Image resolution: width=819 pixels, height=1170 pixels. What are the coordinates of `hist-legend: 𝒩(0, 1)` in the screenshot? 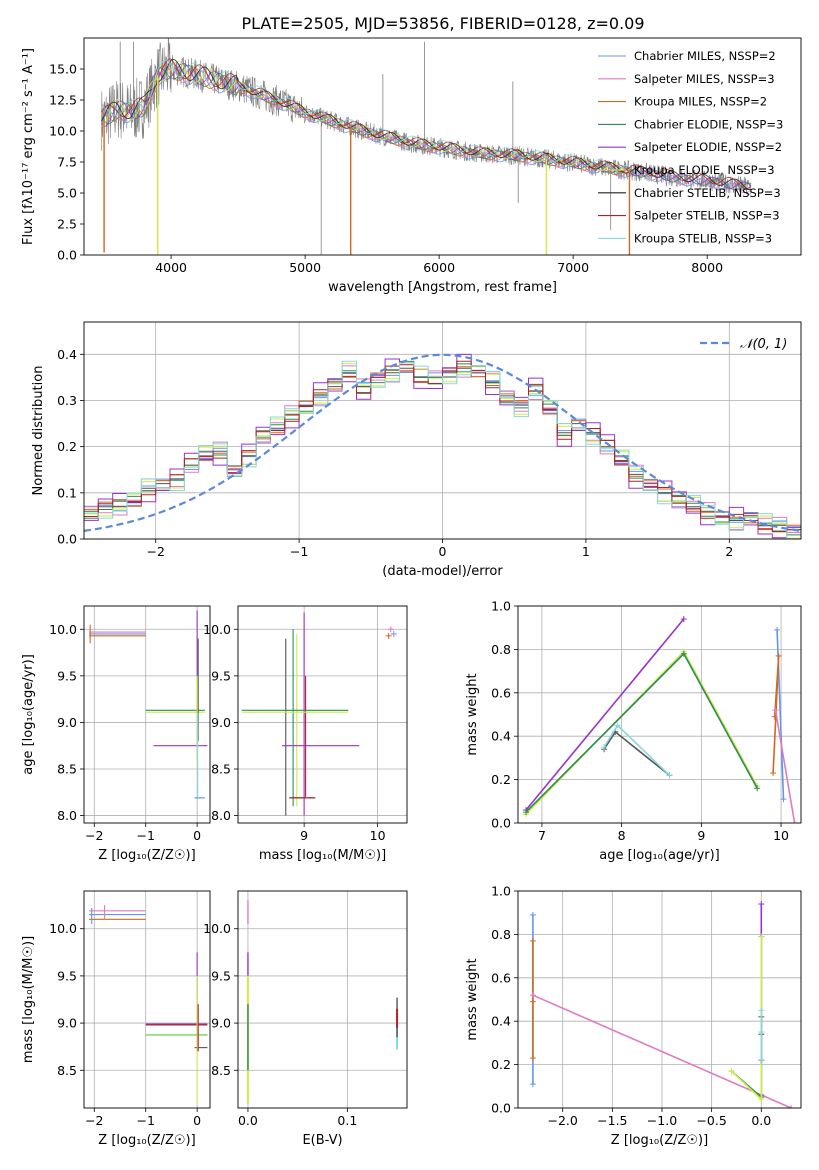 It's located at (743, 344).